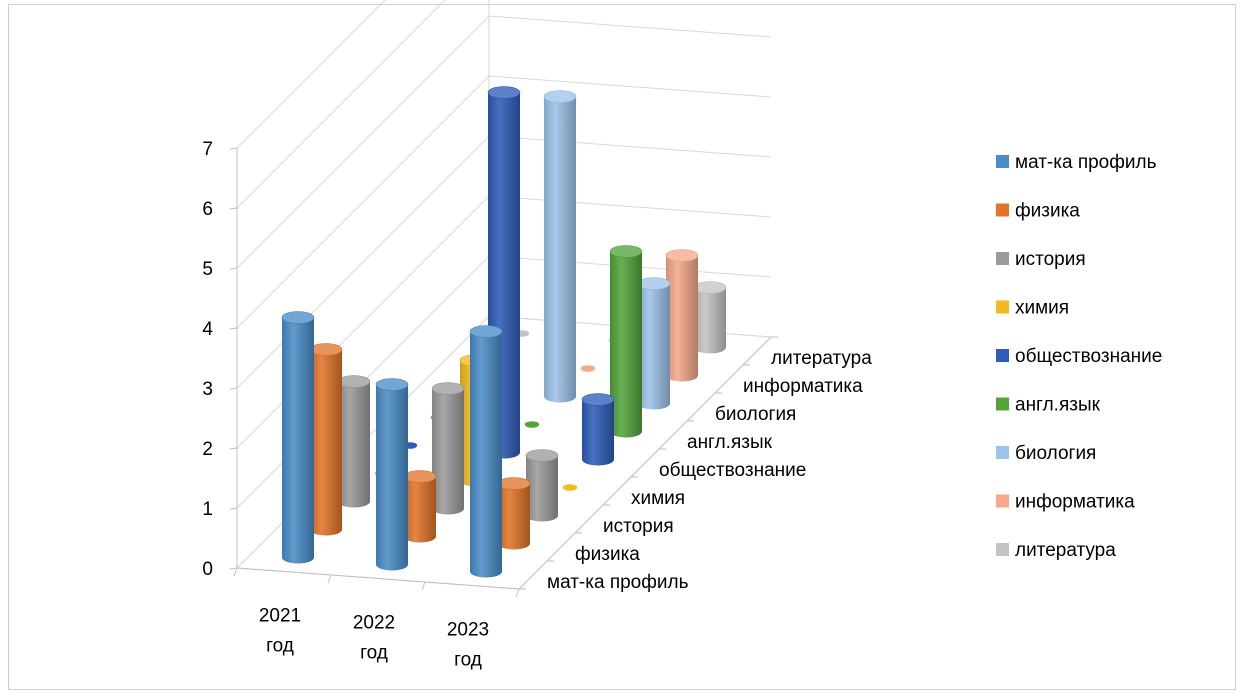  I want to click on category-axis, so click(378, 578).